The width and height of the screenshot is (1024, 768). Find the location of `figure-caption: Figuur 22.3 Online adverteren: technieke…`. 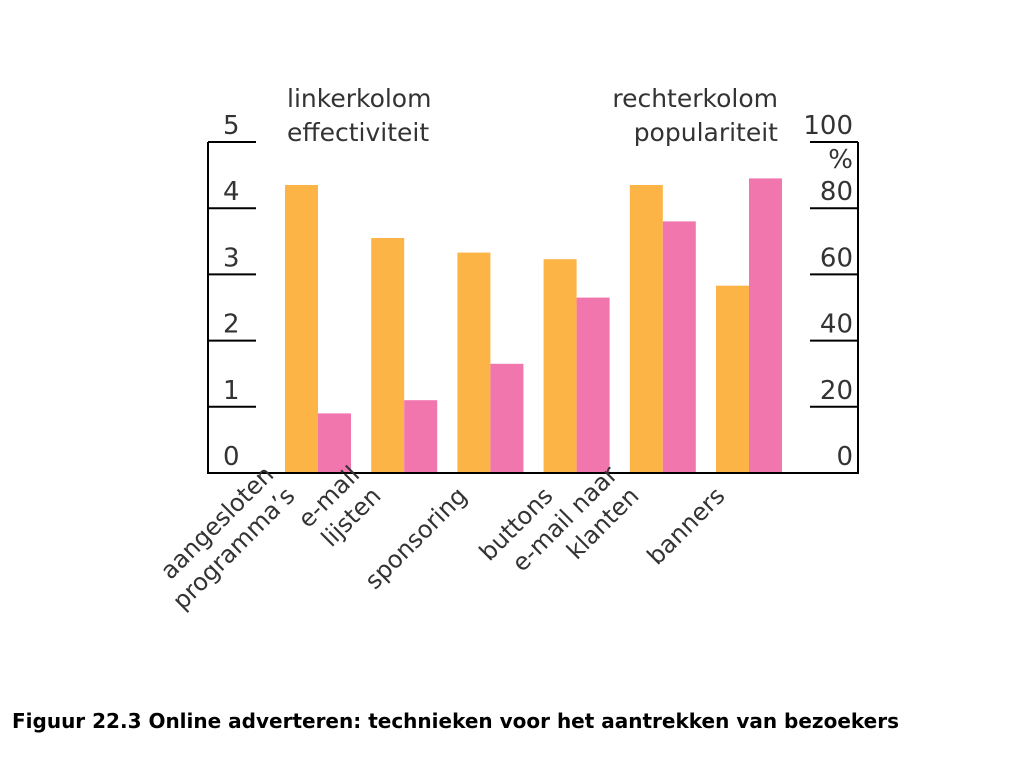

figure-caption: Figuur 22.3 Online adverteren: technieke… is located at coordinates (455, 721).